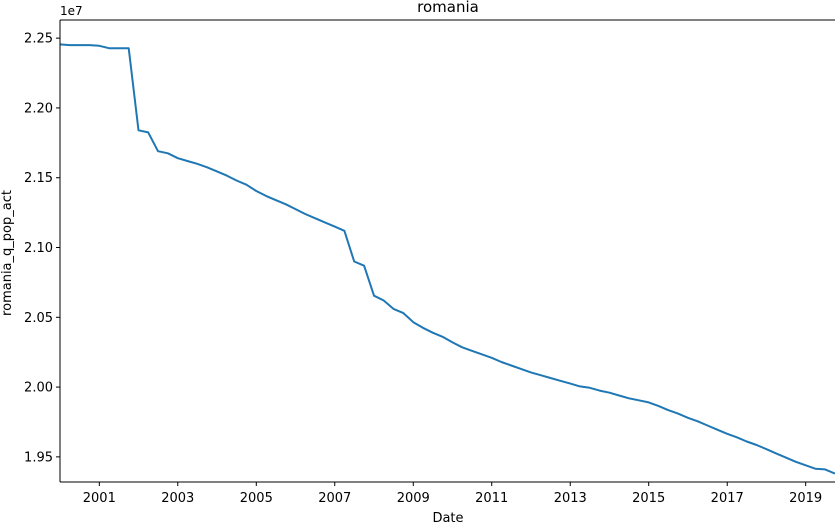  Describe the element at coordinates (491, 498) in the screenshot. I see `x-tick-label: 2011` at that location.